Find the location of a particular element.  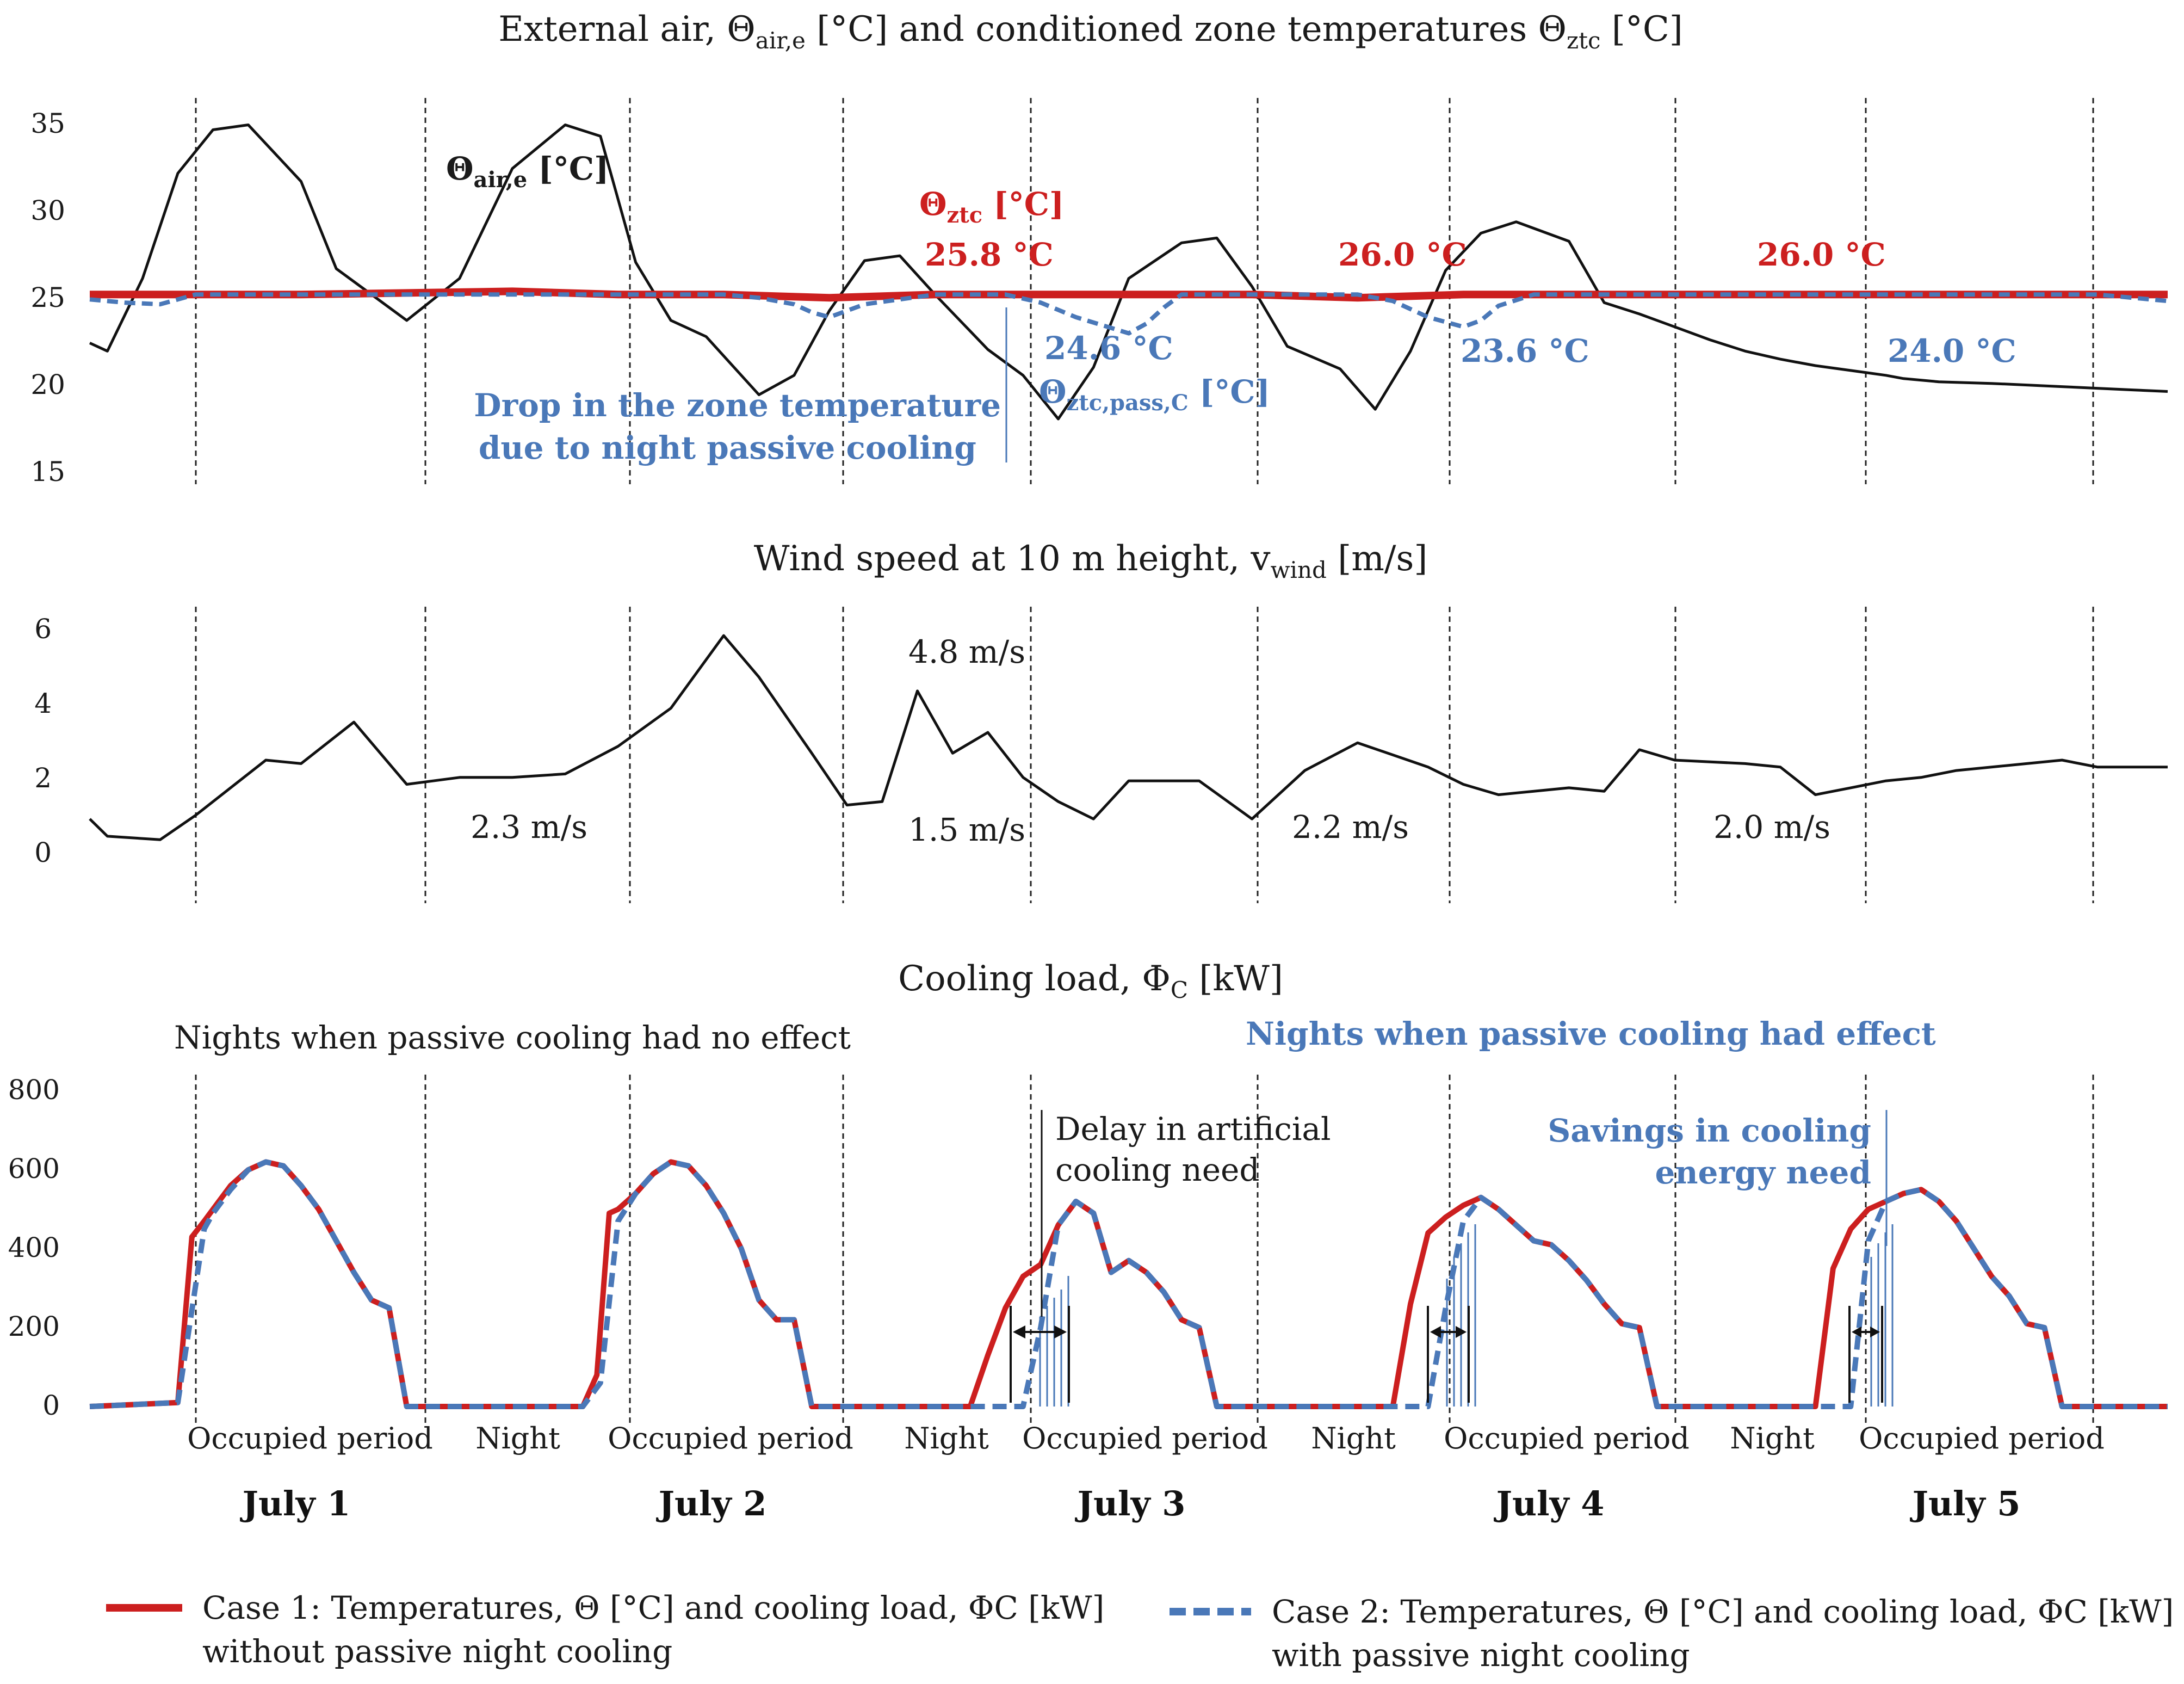

day-label: July 5 is located at coordinates (1965, 1504).